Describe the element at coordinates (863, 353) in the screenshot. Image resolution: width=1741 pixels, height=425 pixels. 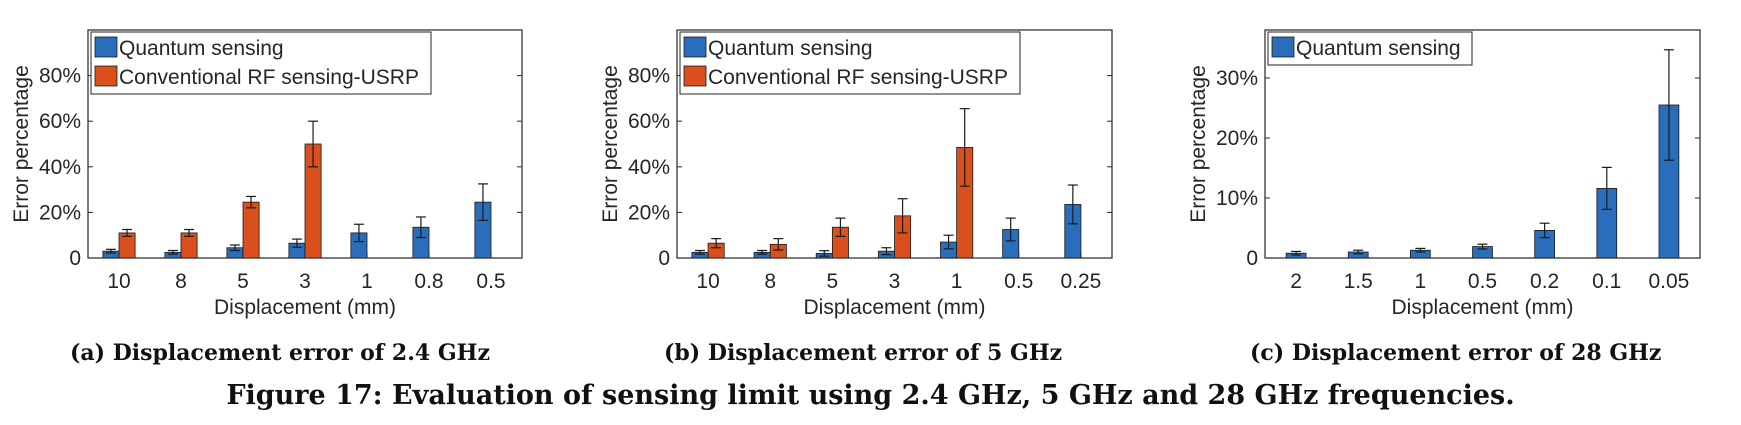
I see `chart-b-caption: (b) Displacement error of 5 GHz` at that location.